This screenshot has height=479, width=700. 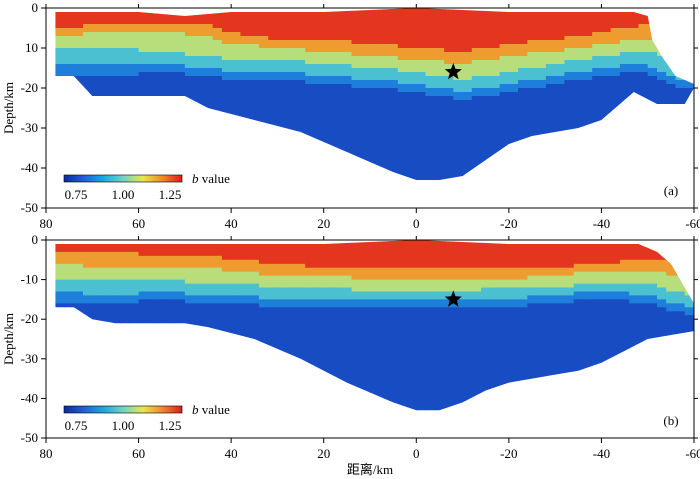 What do you see at coordinates (29, 207) in the screenshot?
I see `y-tick-label: -50` at bounding box center [29, 207].